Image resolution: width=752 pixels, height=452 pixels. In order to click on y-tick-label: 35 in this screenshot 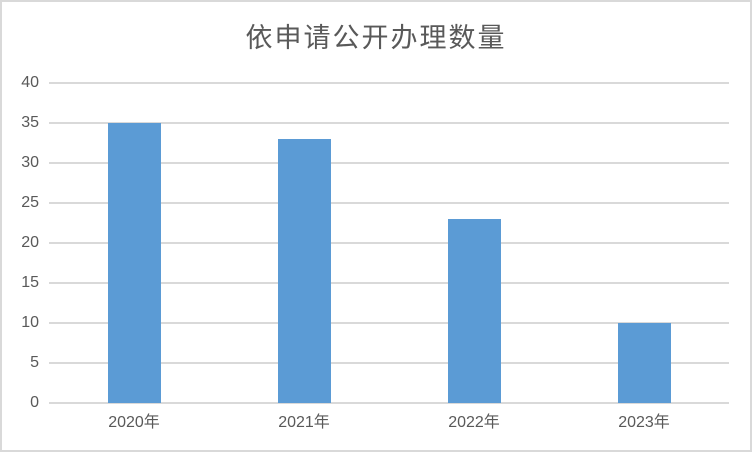, I will do `click(30, 122)`.